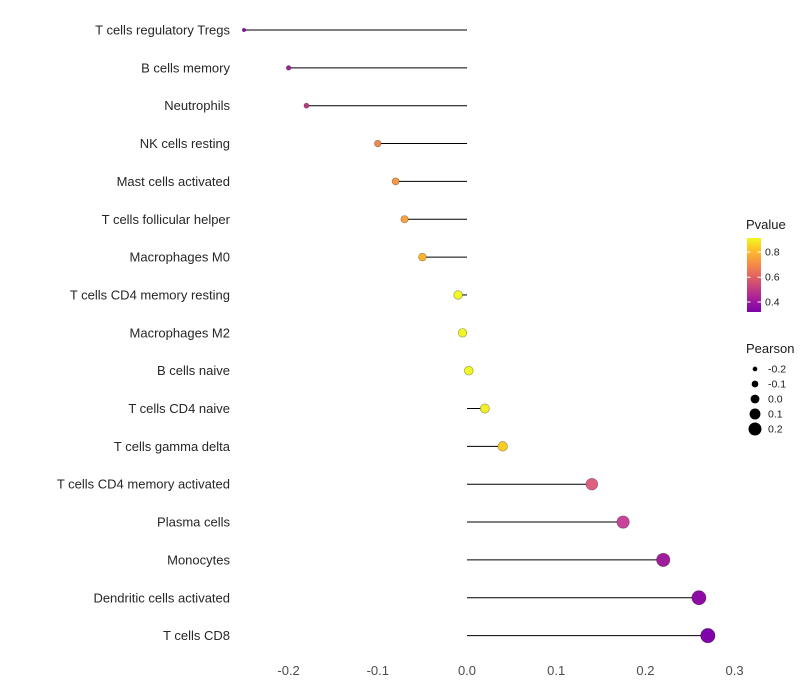 The image size is (800, 700). Describe the element at coordinates (775, 415) in the screenshot. I see `pearson-tick-label: 0.1` at that location.